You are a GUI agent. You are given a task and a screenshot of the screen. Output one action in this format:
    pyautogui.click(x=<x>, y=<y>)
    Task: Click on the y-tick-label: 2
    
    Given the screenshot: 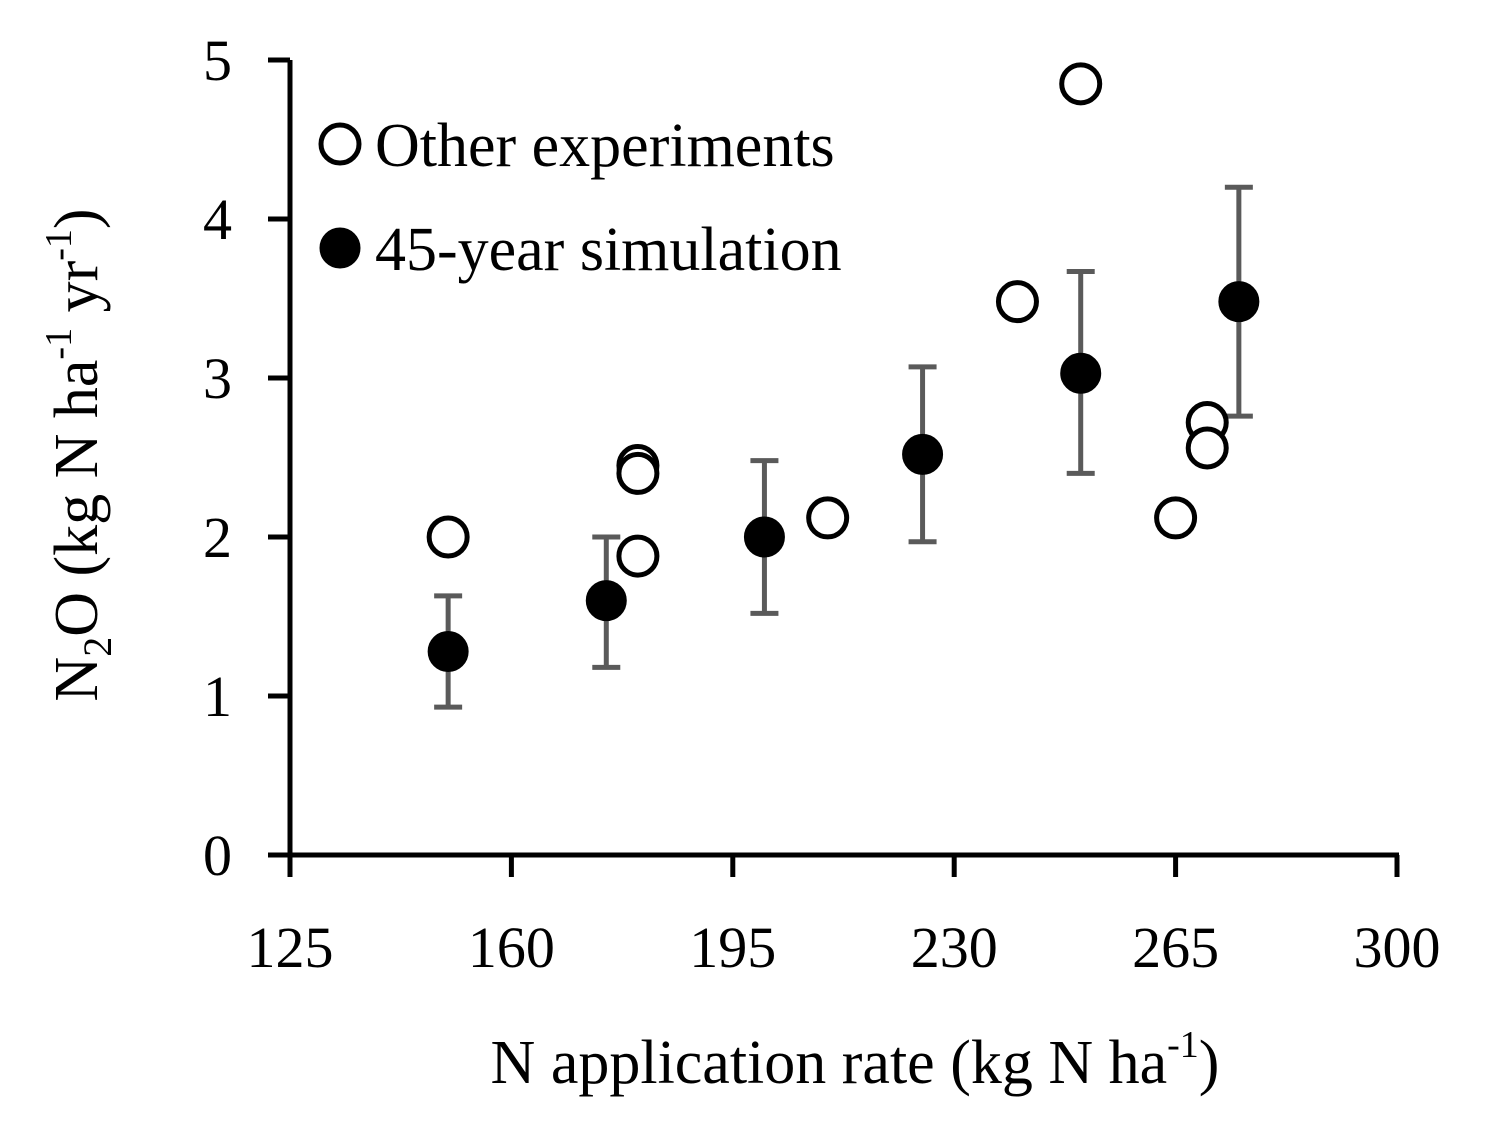 What is the action you would take?
    pyautogui.click(x=217, y=537)
    